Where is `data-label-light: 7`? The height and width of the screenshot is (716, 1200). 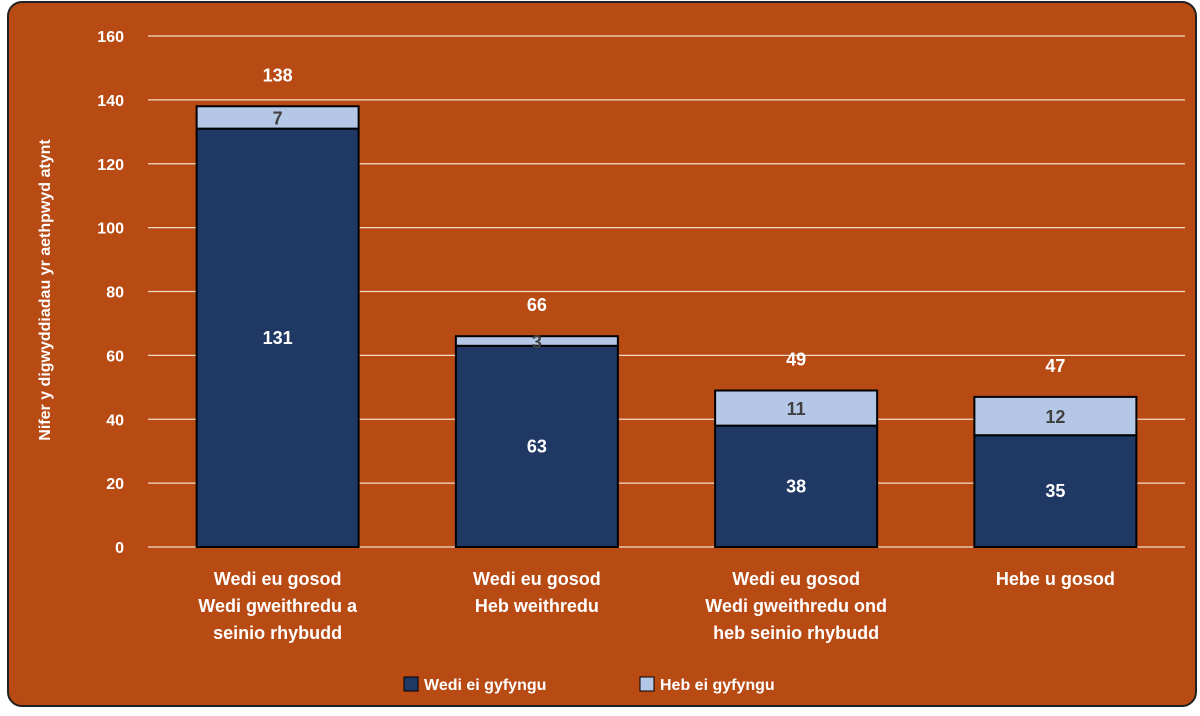 data-label-light: 7 is located at coordinates (278, 118).